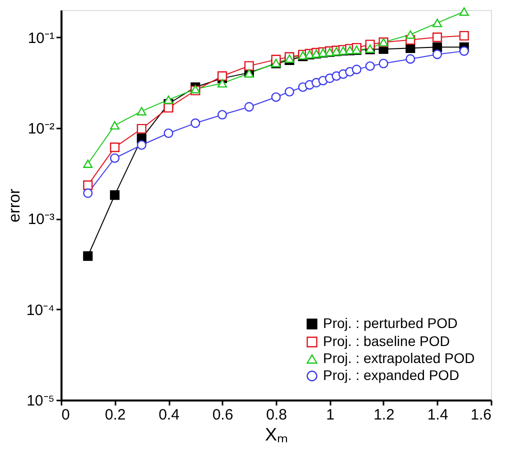 Image resolution: width=524 pixels, height=460 pixels. Describe the element at coordinates (41, 38) in the screenshot. I see `y-tick-label: 10⁻¹` at that location.